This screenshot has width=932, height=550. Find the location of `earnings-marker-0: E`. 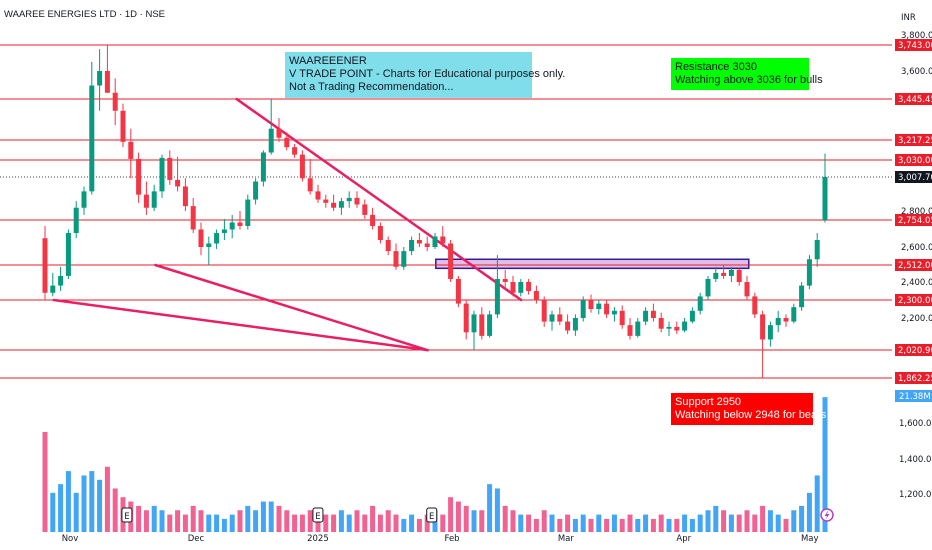

earnings-marker-0: E is located at coordinates (127, 515).